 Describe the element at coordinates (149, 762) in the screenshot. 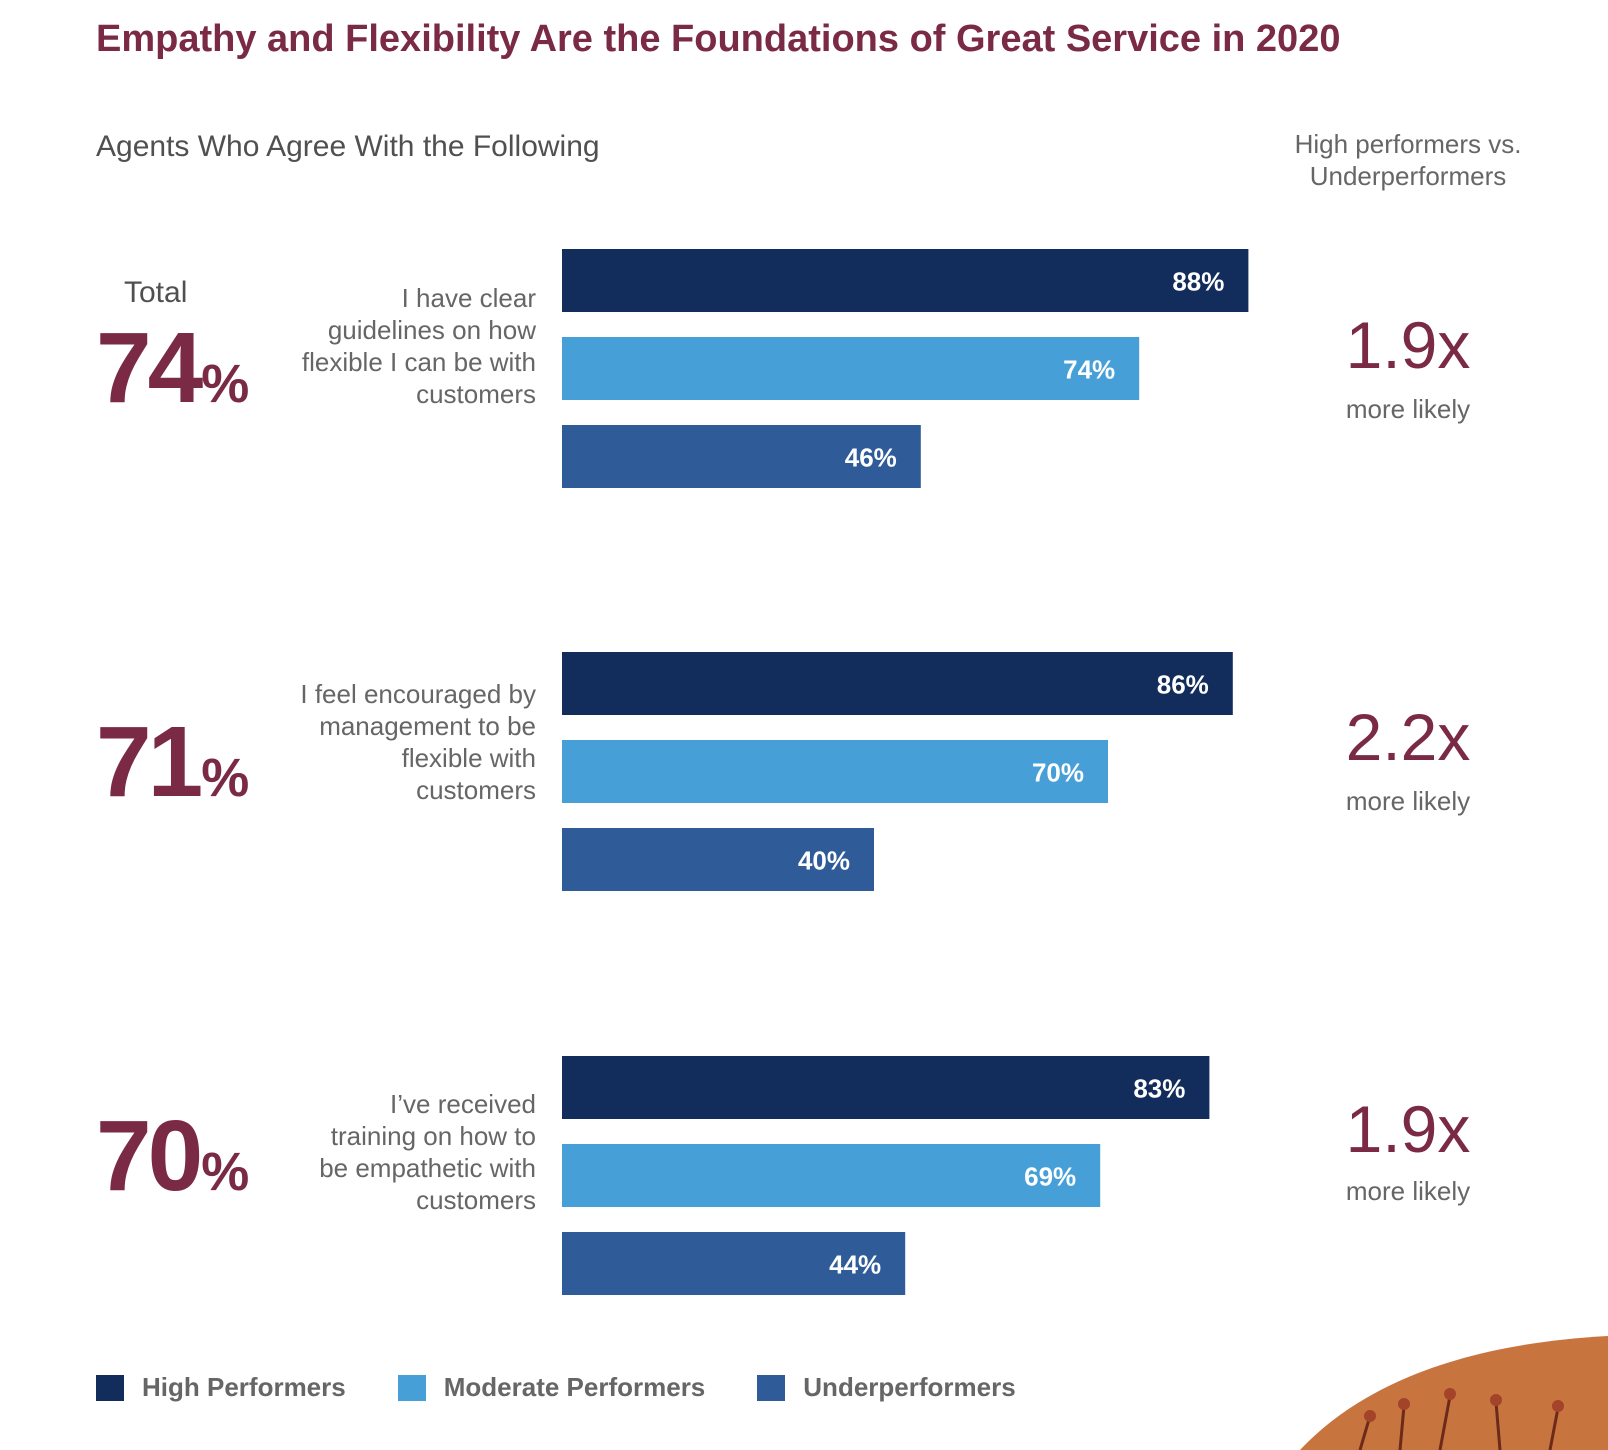

I see `total-percent-value: 71` at that location.